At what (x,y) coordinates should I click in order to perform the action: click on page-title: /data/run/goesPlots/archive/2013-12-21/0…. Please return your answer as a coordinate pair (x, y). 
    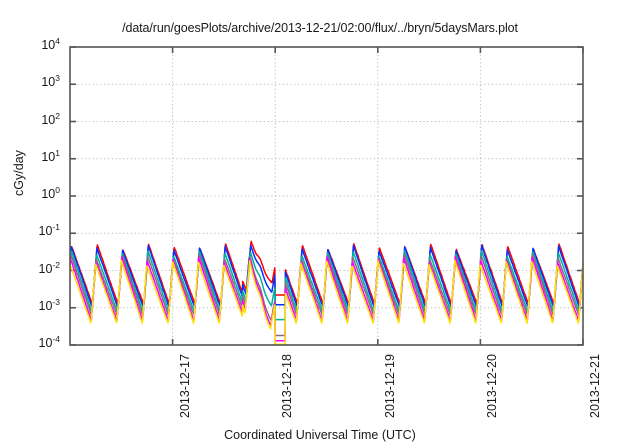
    Looking at the image, I should click on (320, 28).